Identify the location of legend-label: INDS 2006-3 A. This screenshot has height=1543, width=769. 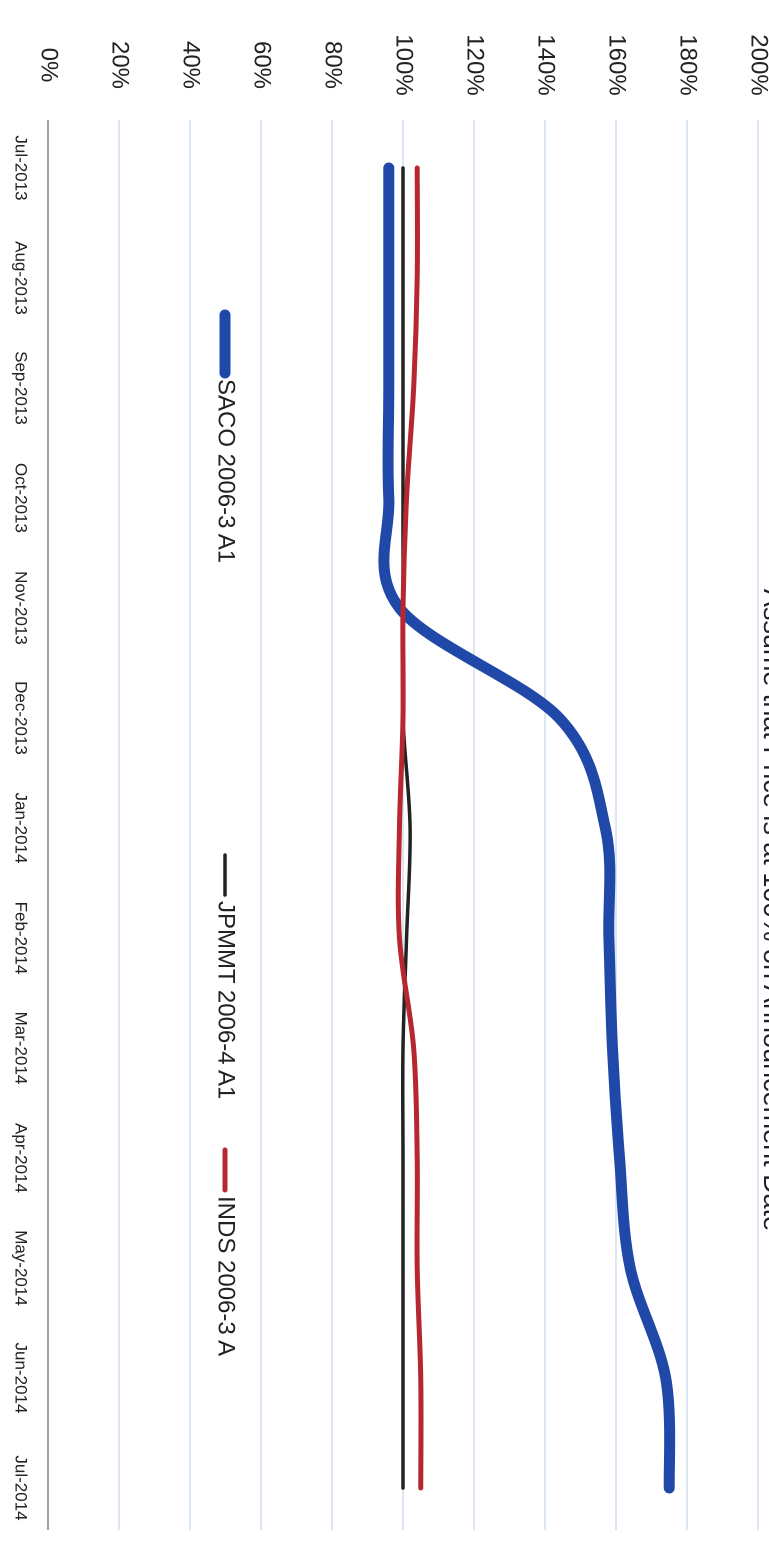
(226, 1276).